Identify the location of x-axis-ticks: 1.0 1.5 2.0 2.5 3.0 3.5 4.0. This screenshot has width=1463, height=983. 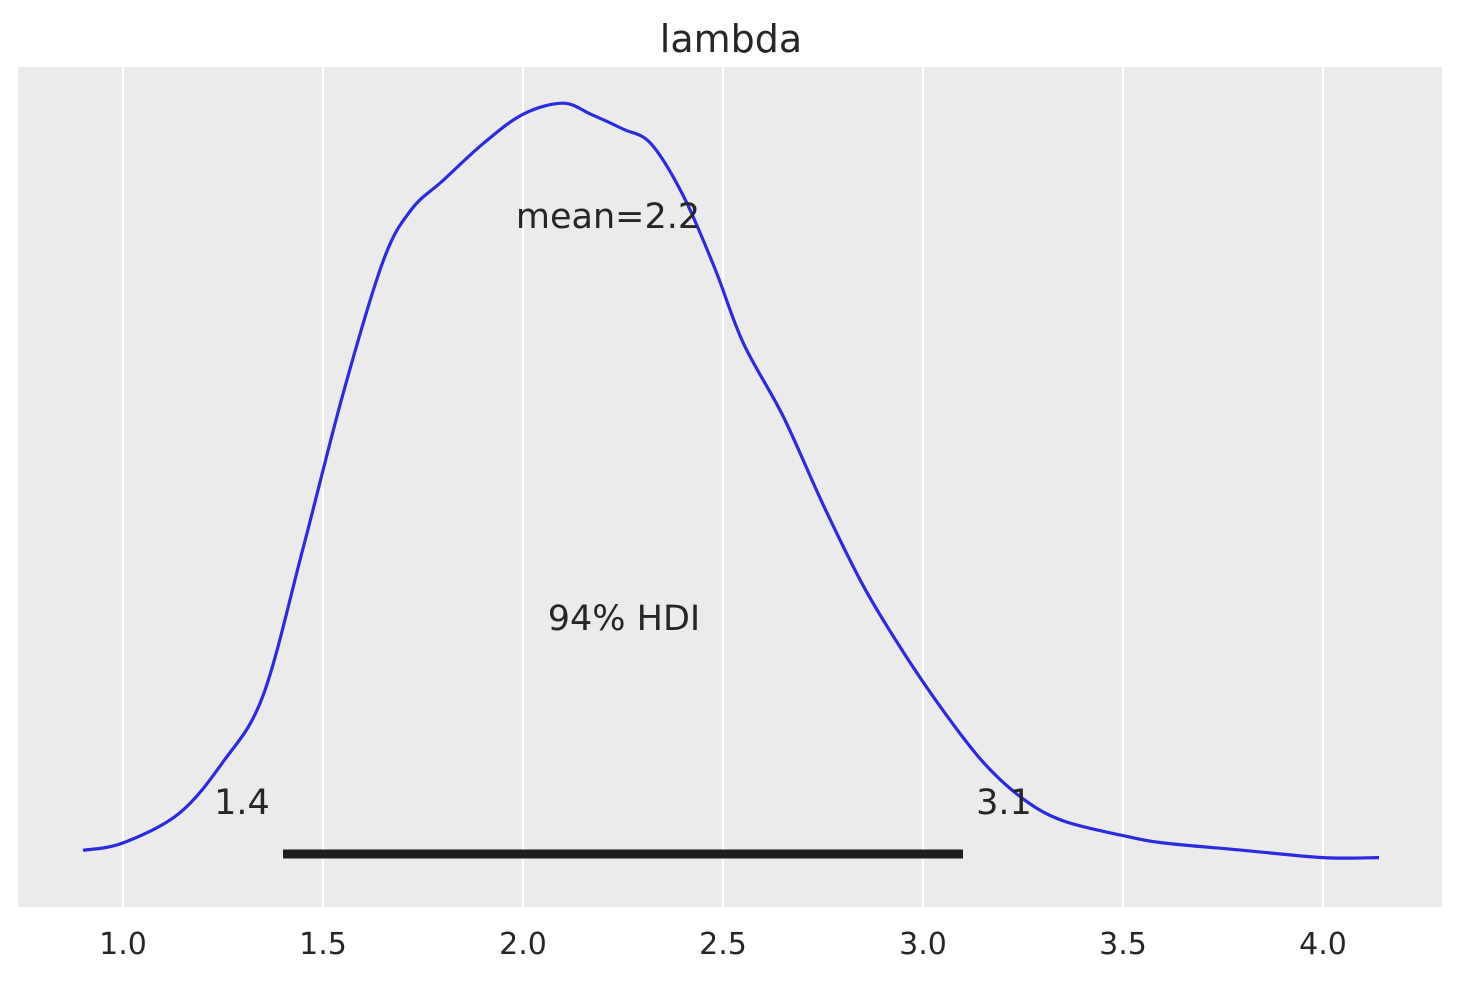
(723, 944).